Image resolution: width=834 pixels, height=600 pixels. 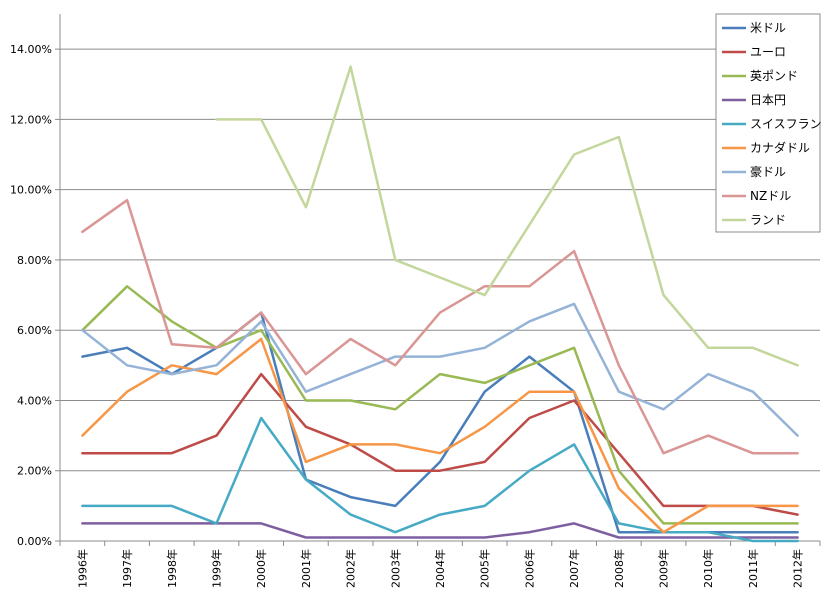 What do you see at coordinates (261, 568) in the screenshot?
I see `x-tick-label: 2000年` at bounding box center [261, 568].